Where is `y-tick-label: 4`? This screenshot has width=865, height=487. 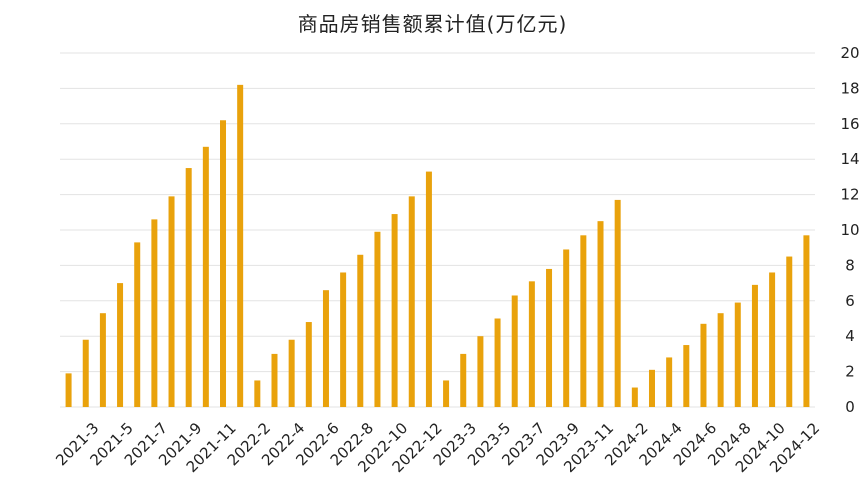
y-tick-label: 4 is located at coordinates (850, 336).